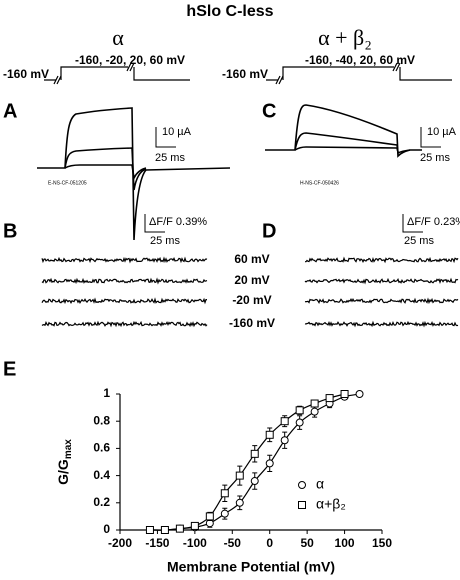 The image size is (460, 580). I want to click on y-tick-label: 0, so click(106, 529).